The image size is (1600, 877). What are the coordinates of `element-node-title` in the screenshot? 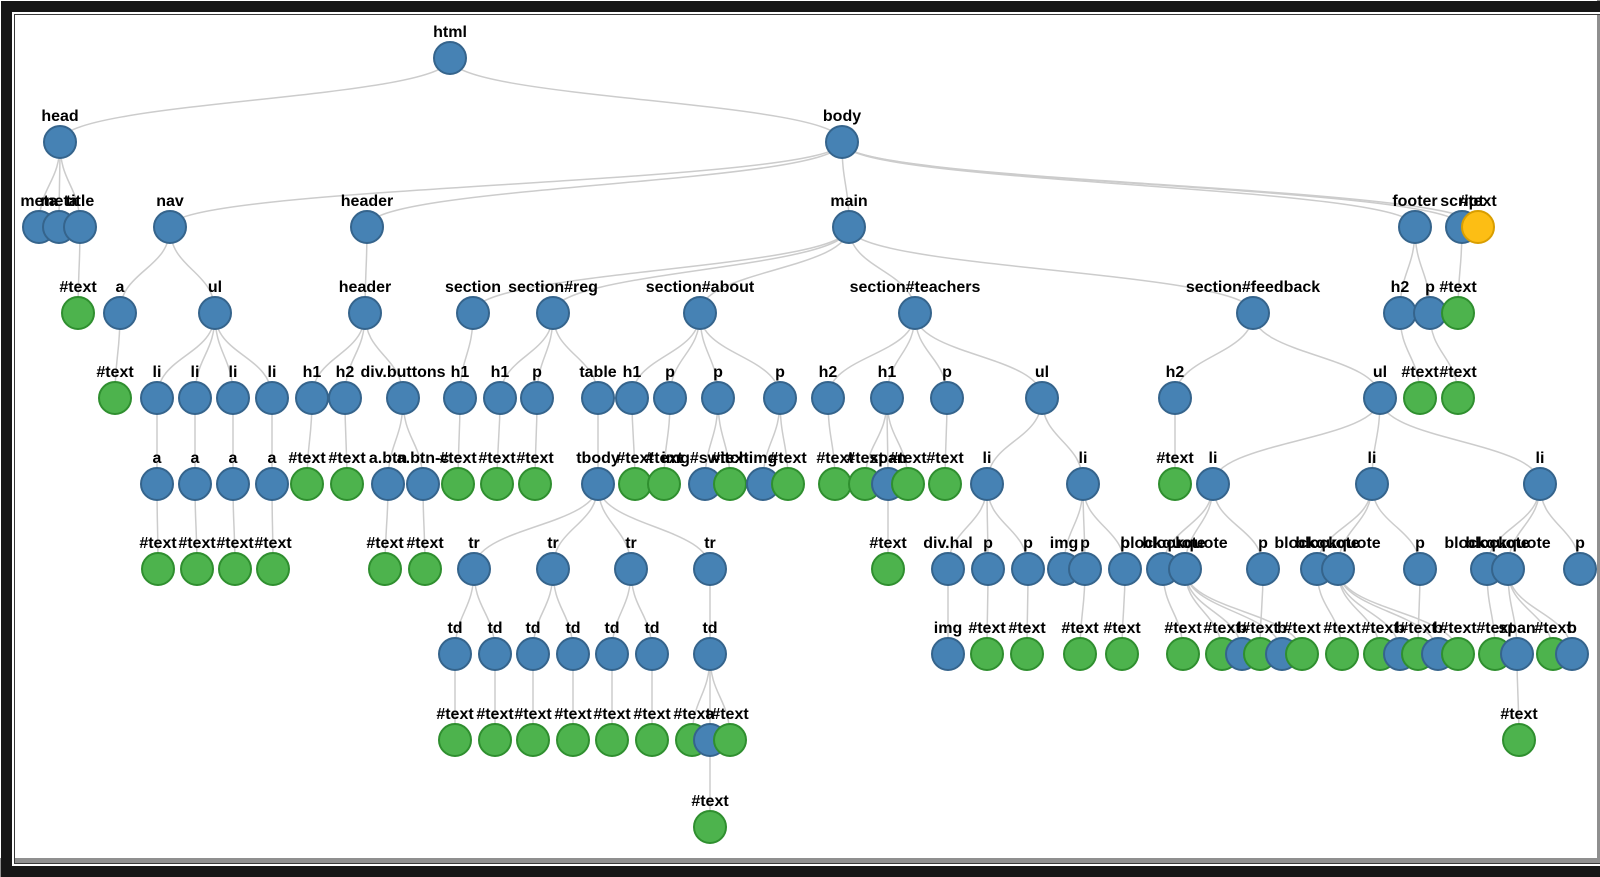 It's located at (80, 227).